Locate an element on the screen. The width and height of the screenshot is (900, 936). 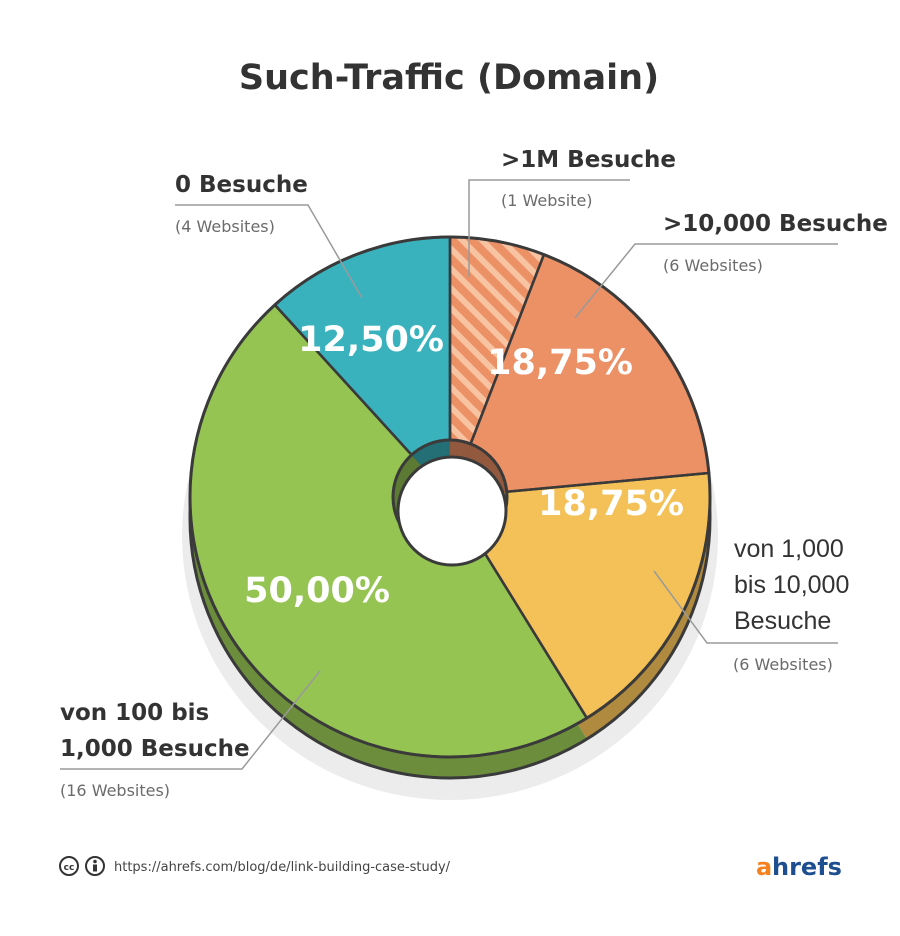
category-label-1000-10000-line2: bis 10,000 is located at coordinates (791, 585).